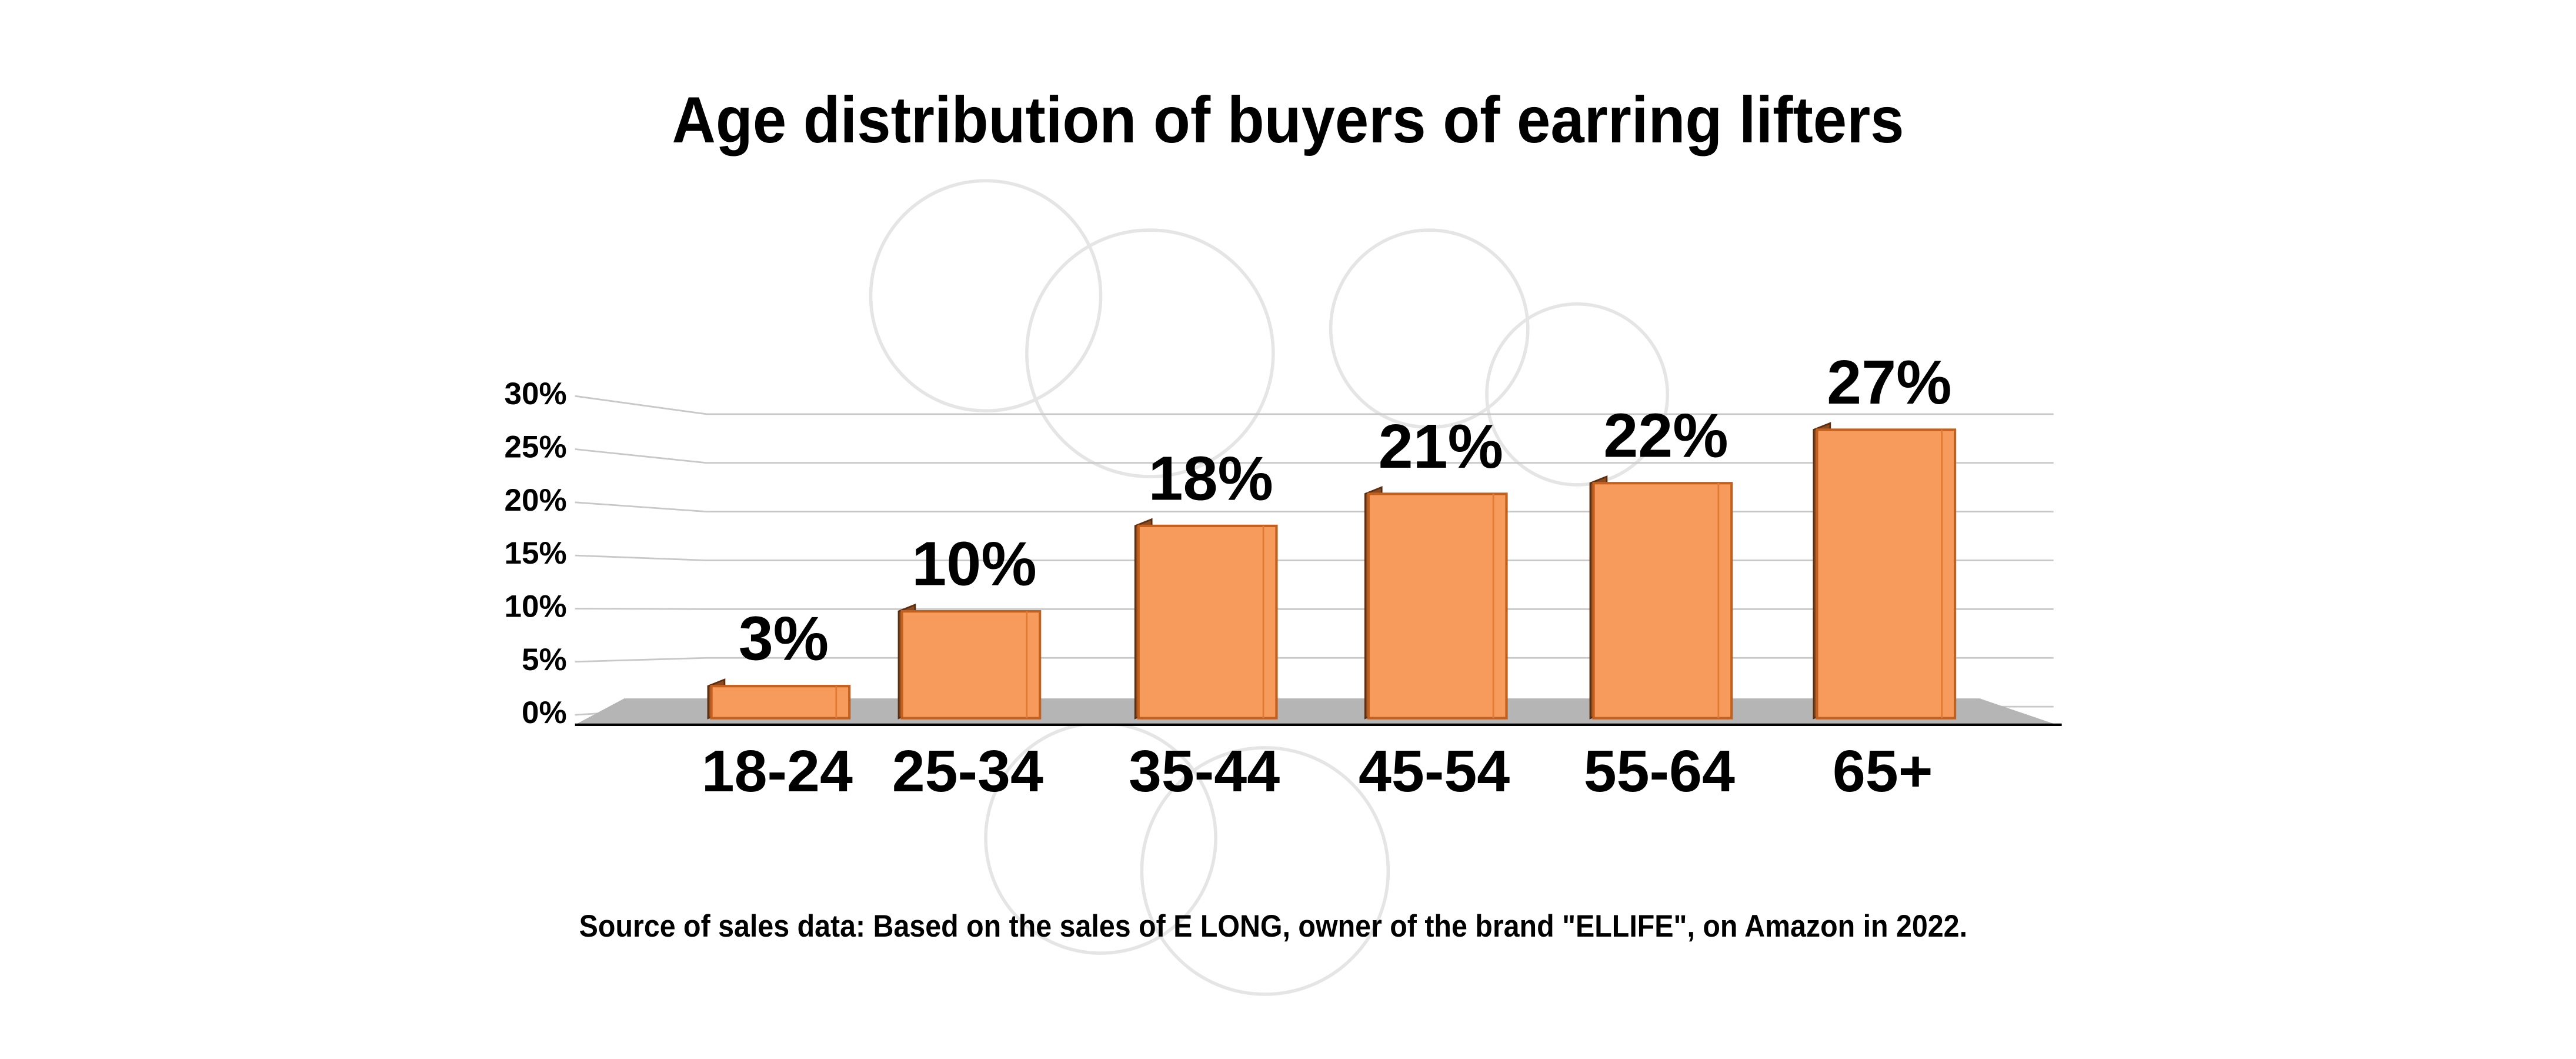 The image size is (2576, 1059). Describe the element at coordinates (1665, 436) in the screenshot. I see `value-label: 22%` at that location.